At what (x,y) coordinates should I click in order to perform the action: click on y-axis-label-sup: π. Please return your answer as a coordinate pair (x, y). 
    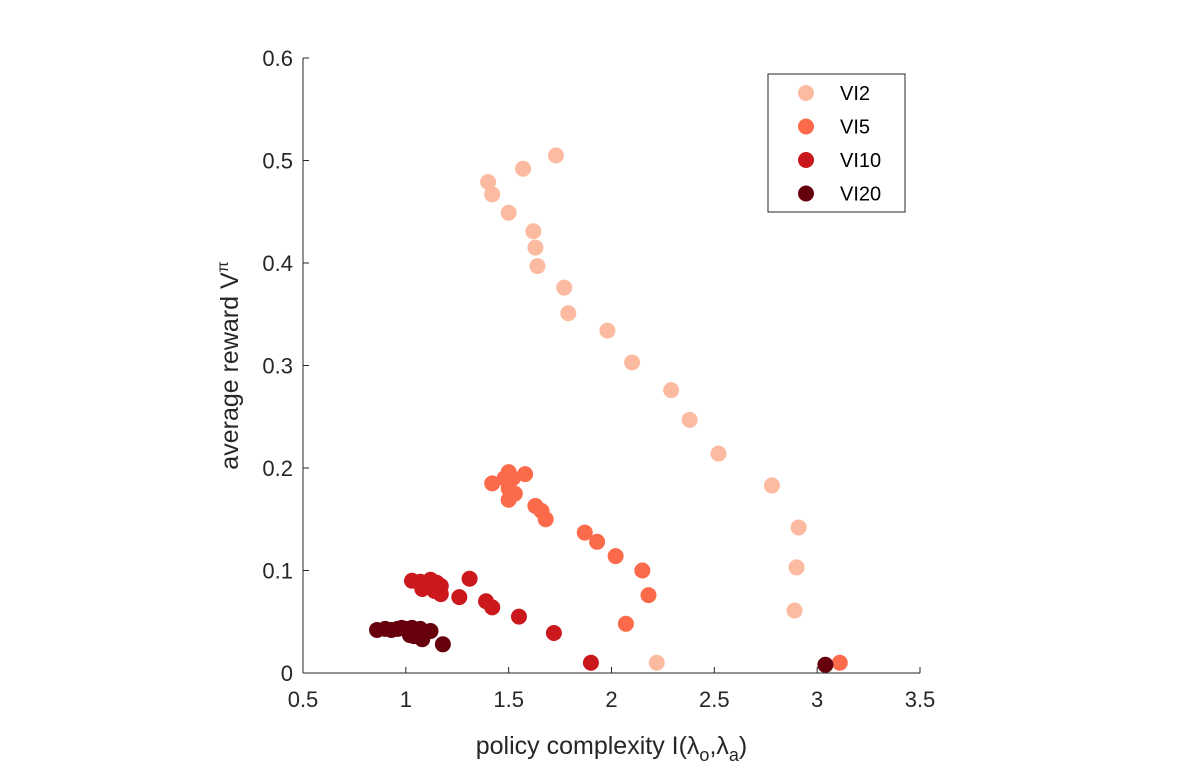
    Looking at the image, I should click on (223, 266).